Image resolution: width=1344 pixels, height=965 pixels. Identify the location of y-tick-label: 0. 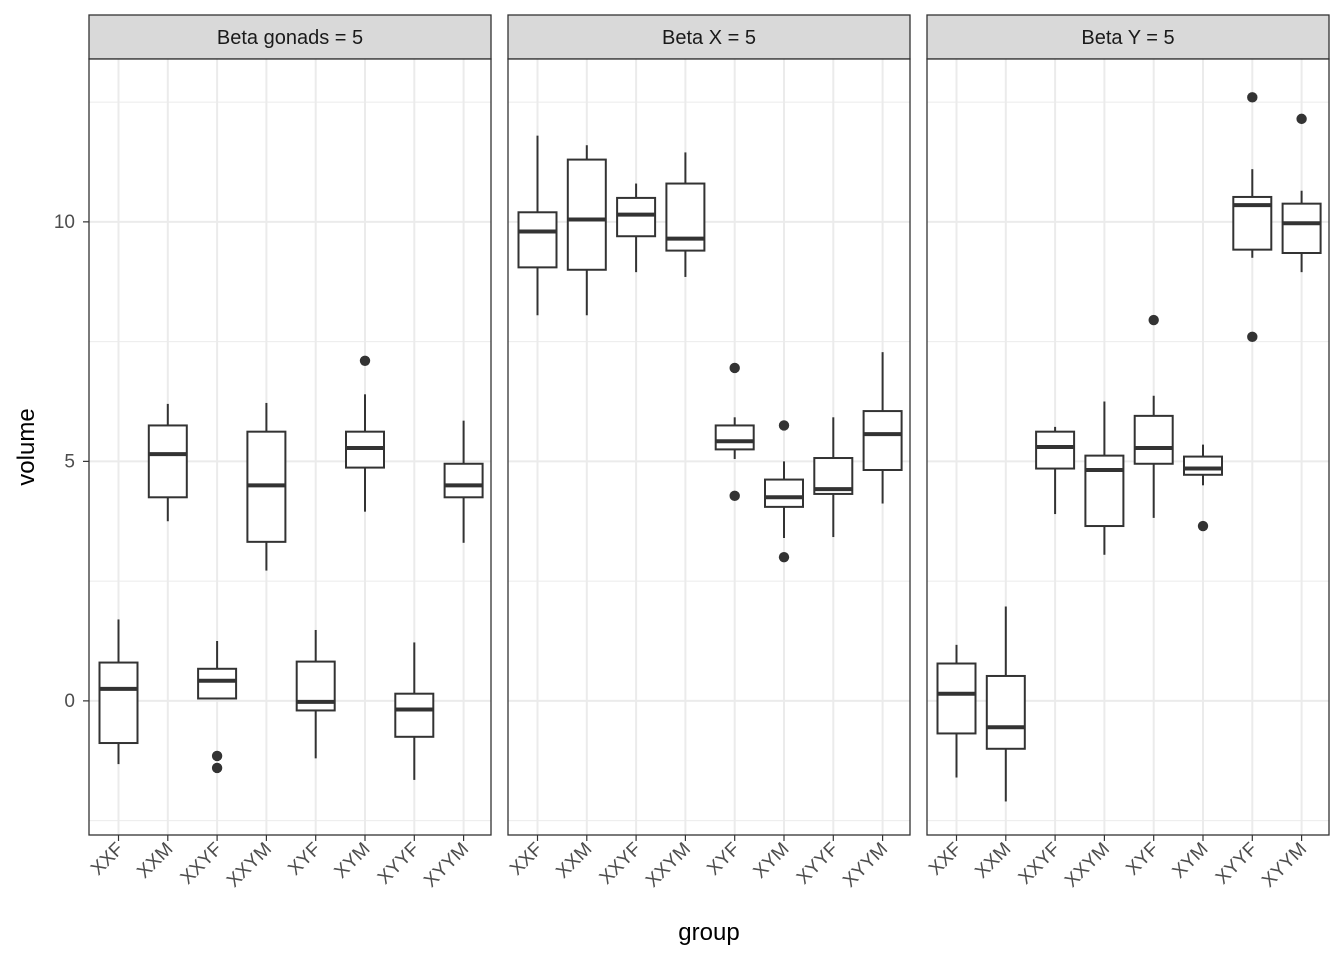
(69, 701).